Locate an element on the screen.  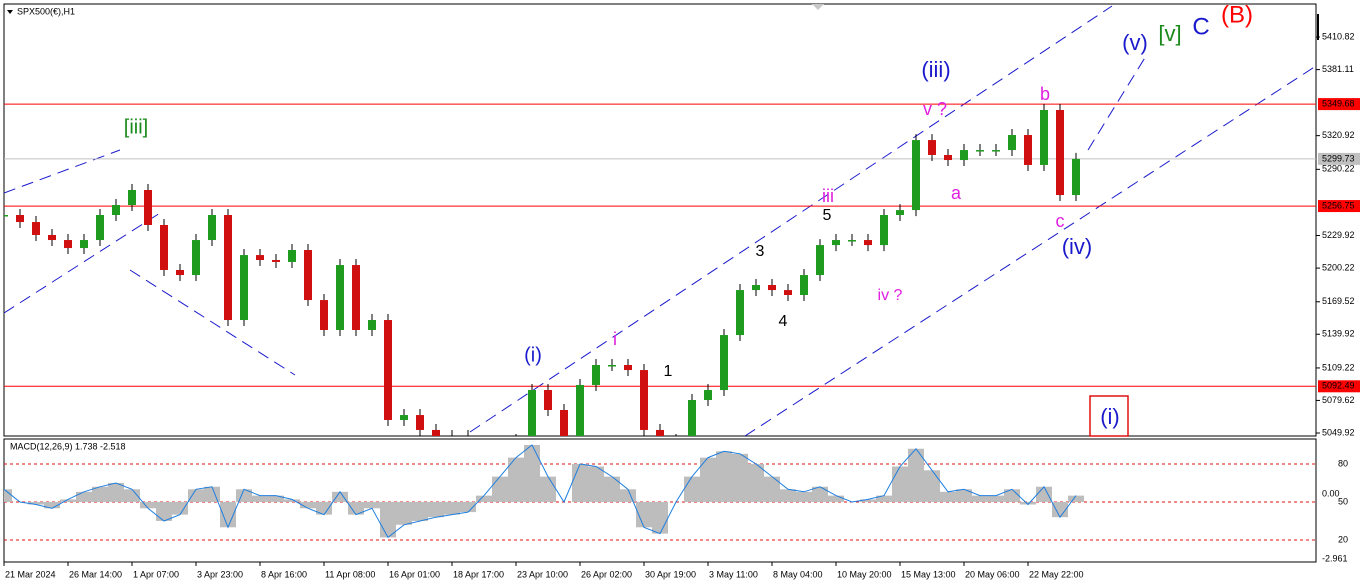
y-tick-label: 5410.82 is located at coordinates (1338, 36).